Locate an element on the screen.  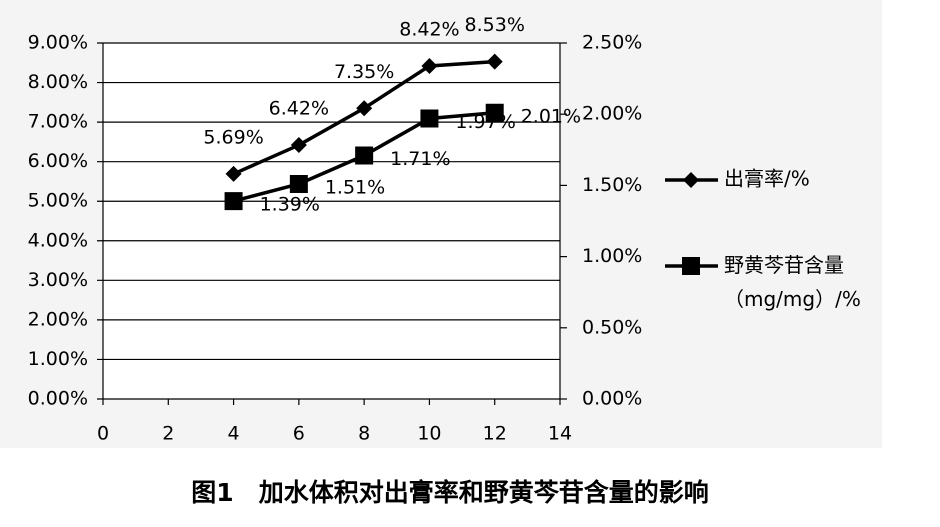
data-label: 5.69% is located at coordinates (233, 137).